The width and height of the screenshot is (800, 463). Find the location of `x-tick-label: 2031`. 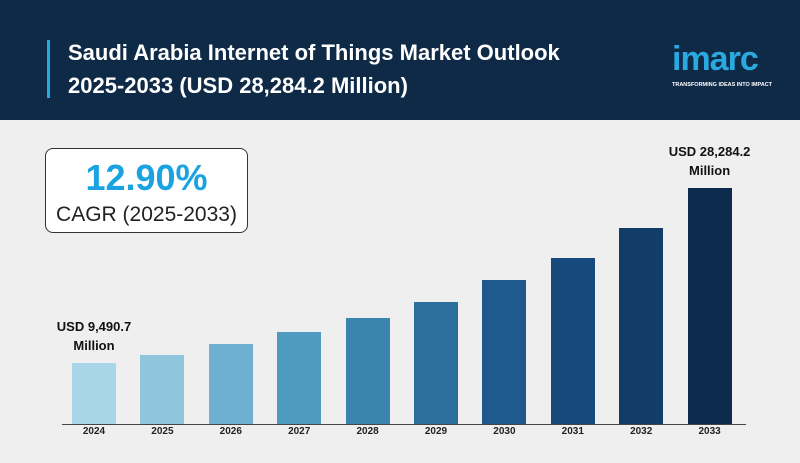

x-tick-label: 2031 is located at coordinates (572, 431).